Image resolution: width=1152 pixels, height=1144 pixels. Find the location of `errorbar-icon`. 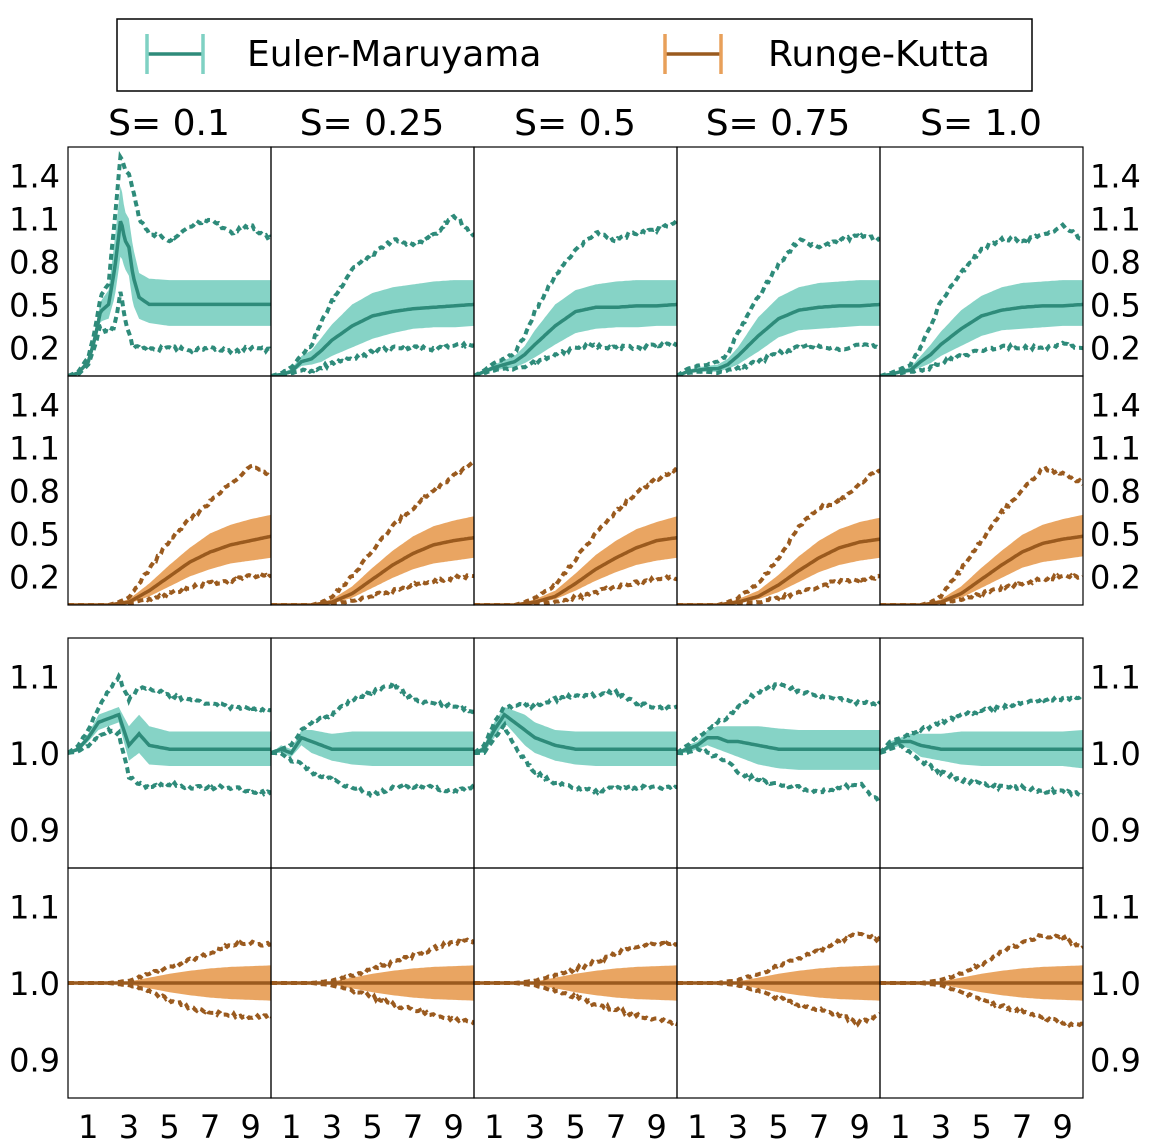

errorbar-icon is located at coordinates (693, 54).